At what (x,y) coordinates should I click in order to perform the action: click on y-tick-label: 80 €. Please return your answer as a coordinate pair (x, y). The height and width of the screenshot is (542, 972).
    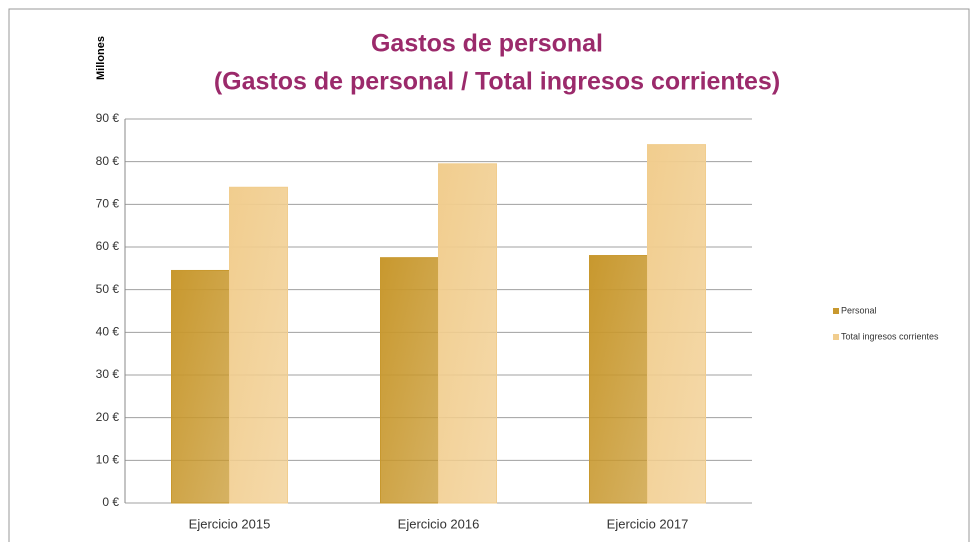
    Looking at the image, I should click on (108, 161).